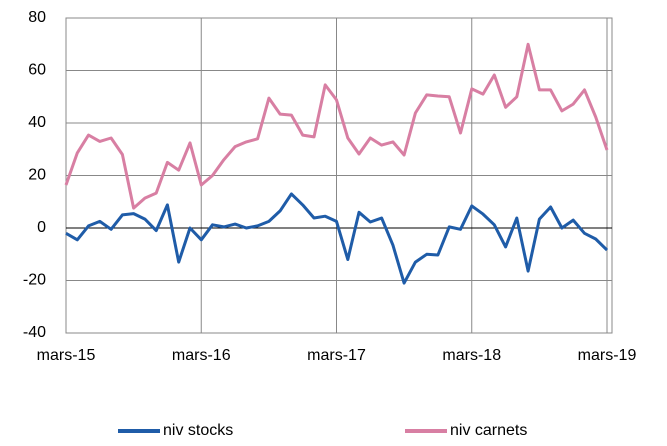 This screenshot has width=667, height=446. I want to click on x-tick-label: mars-18, so click(471, 355).